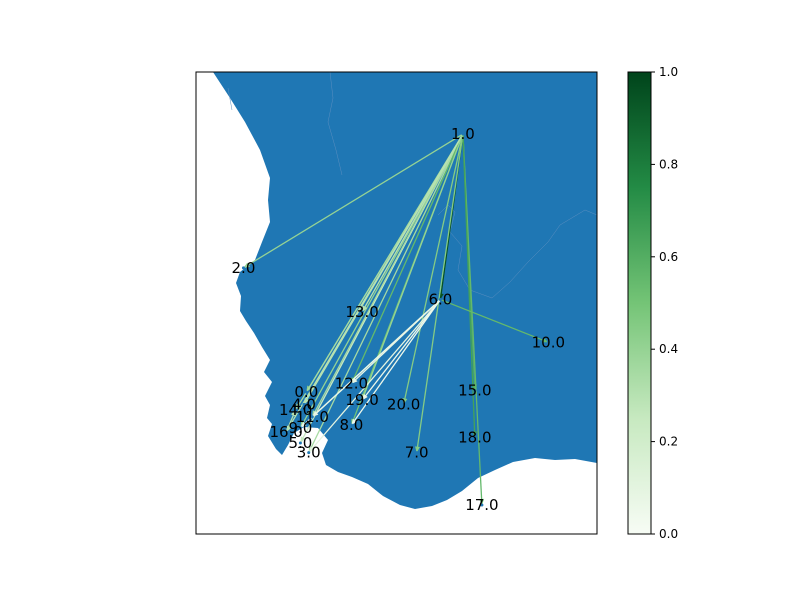  What do you see at coordinates (668, 164) in the screenshot?
I see `colorbar-tick-label: 0.8` at bounding box center [668, 164].